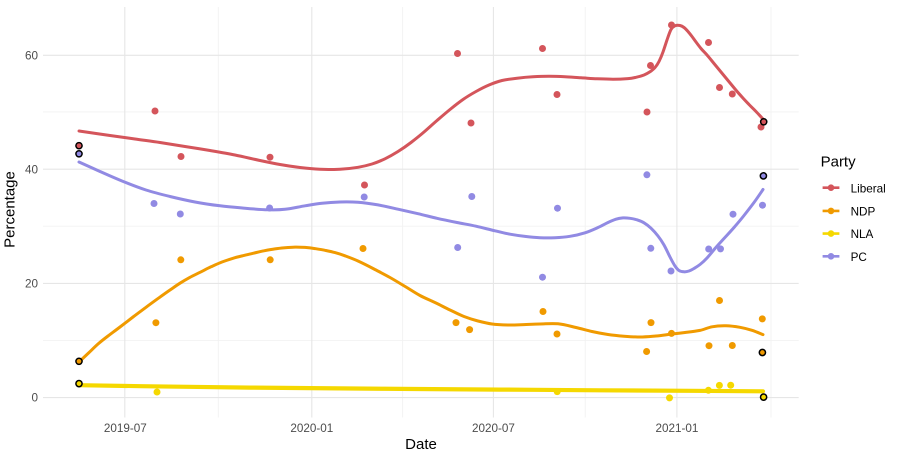  What do you see at coordinates (868, 188) in the screenshot?
I see `svg-text: Liberal` at bounding box center [868, 188].